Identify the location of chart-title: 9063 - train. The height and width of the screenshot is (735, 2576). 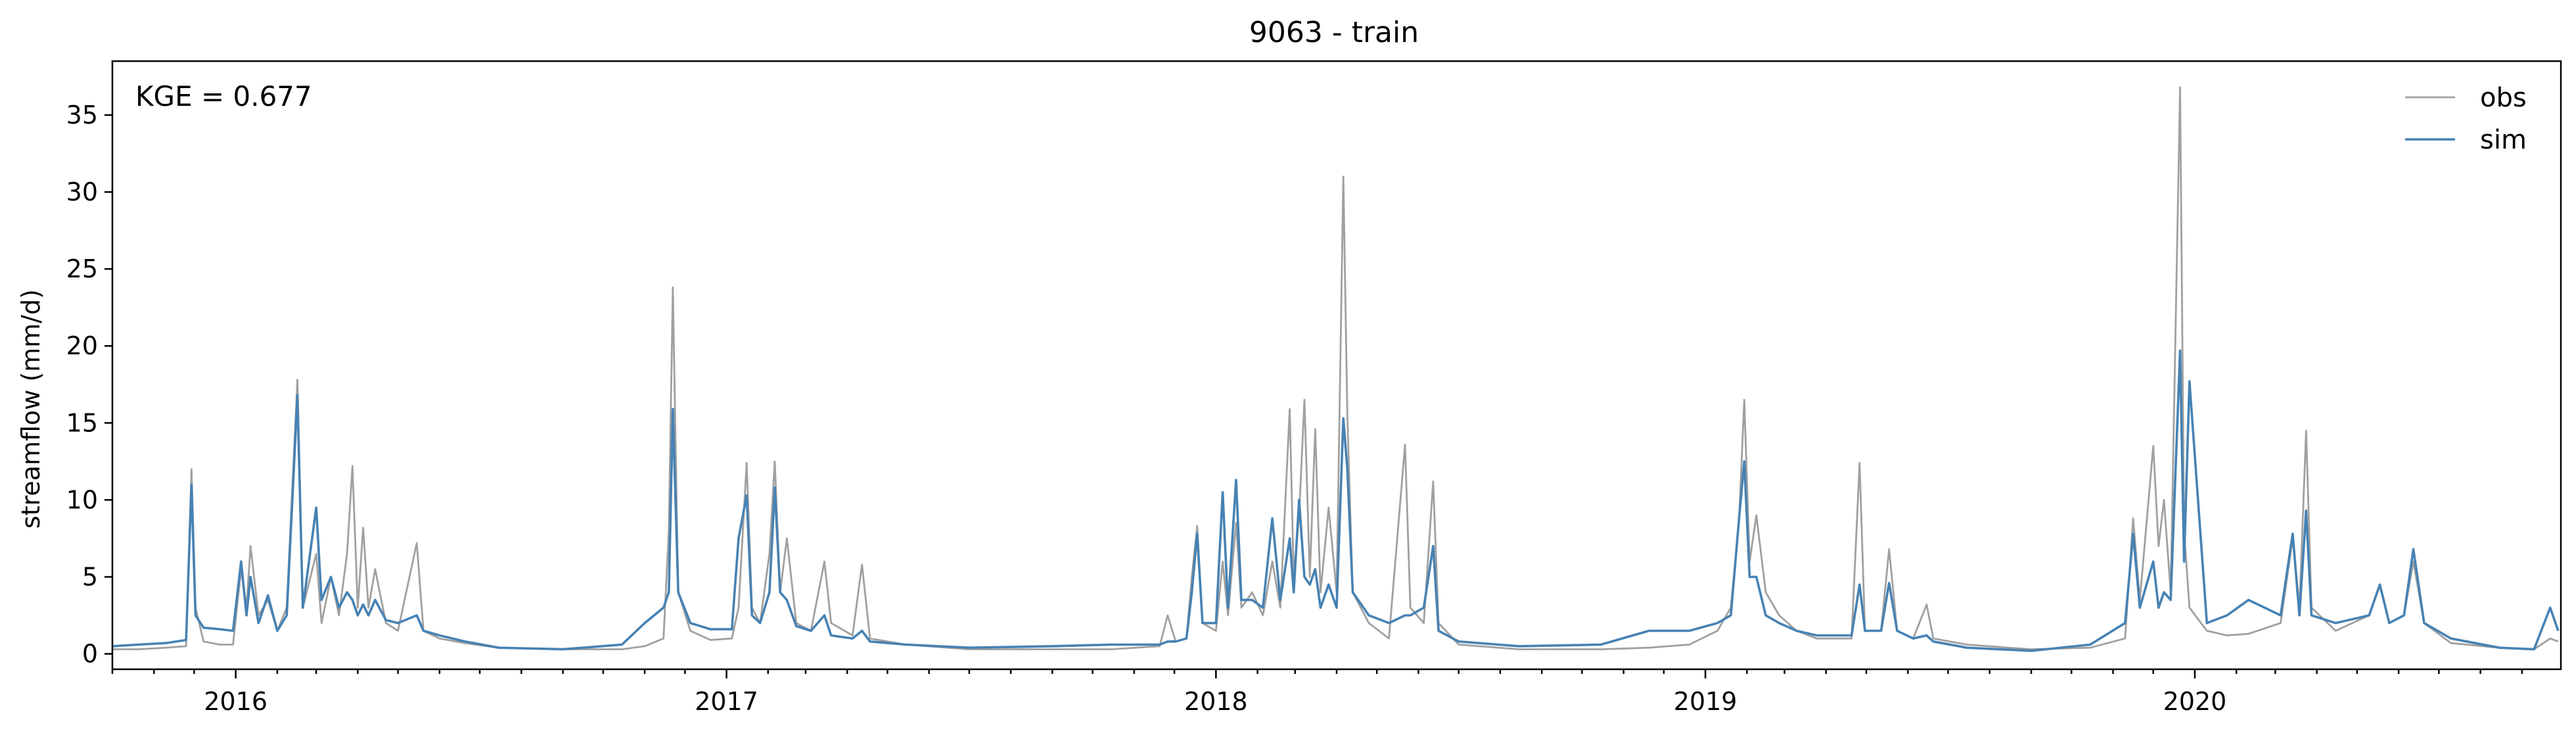
(1334, 32).